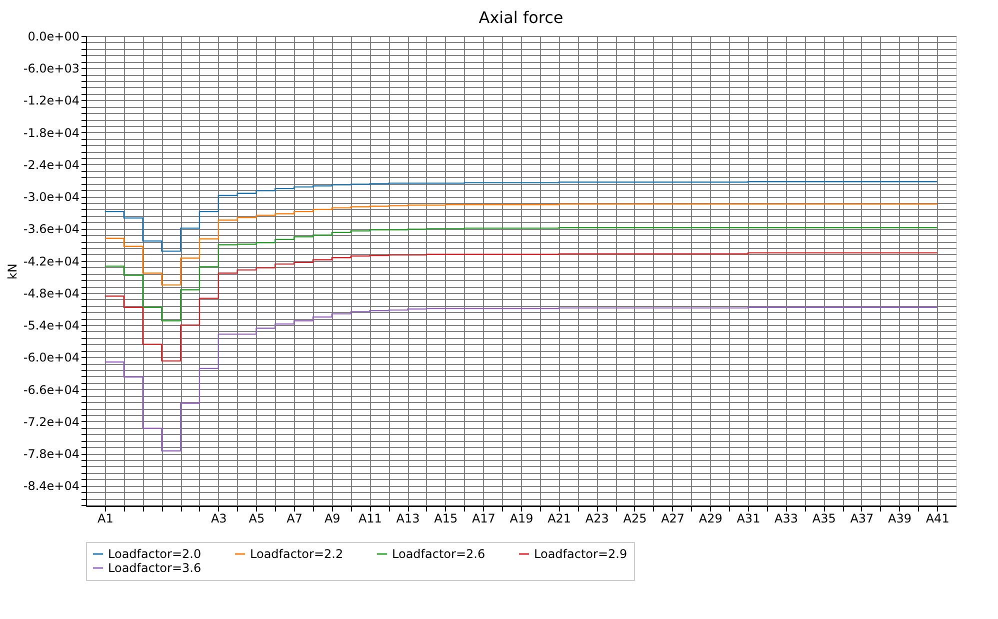 The image size is (998, 619). I want to click on x-tick-label: A21, so click(560, 519).